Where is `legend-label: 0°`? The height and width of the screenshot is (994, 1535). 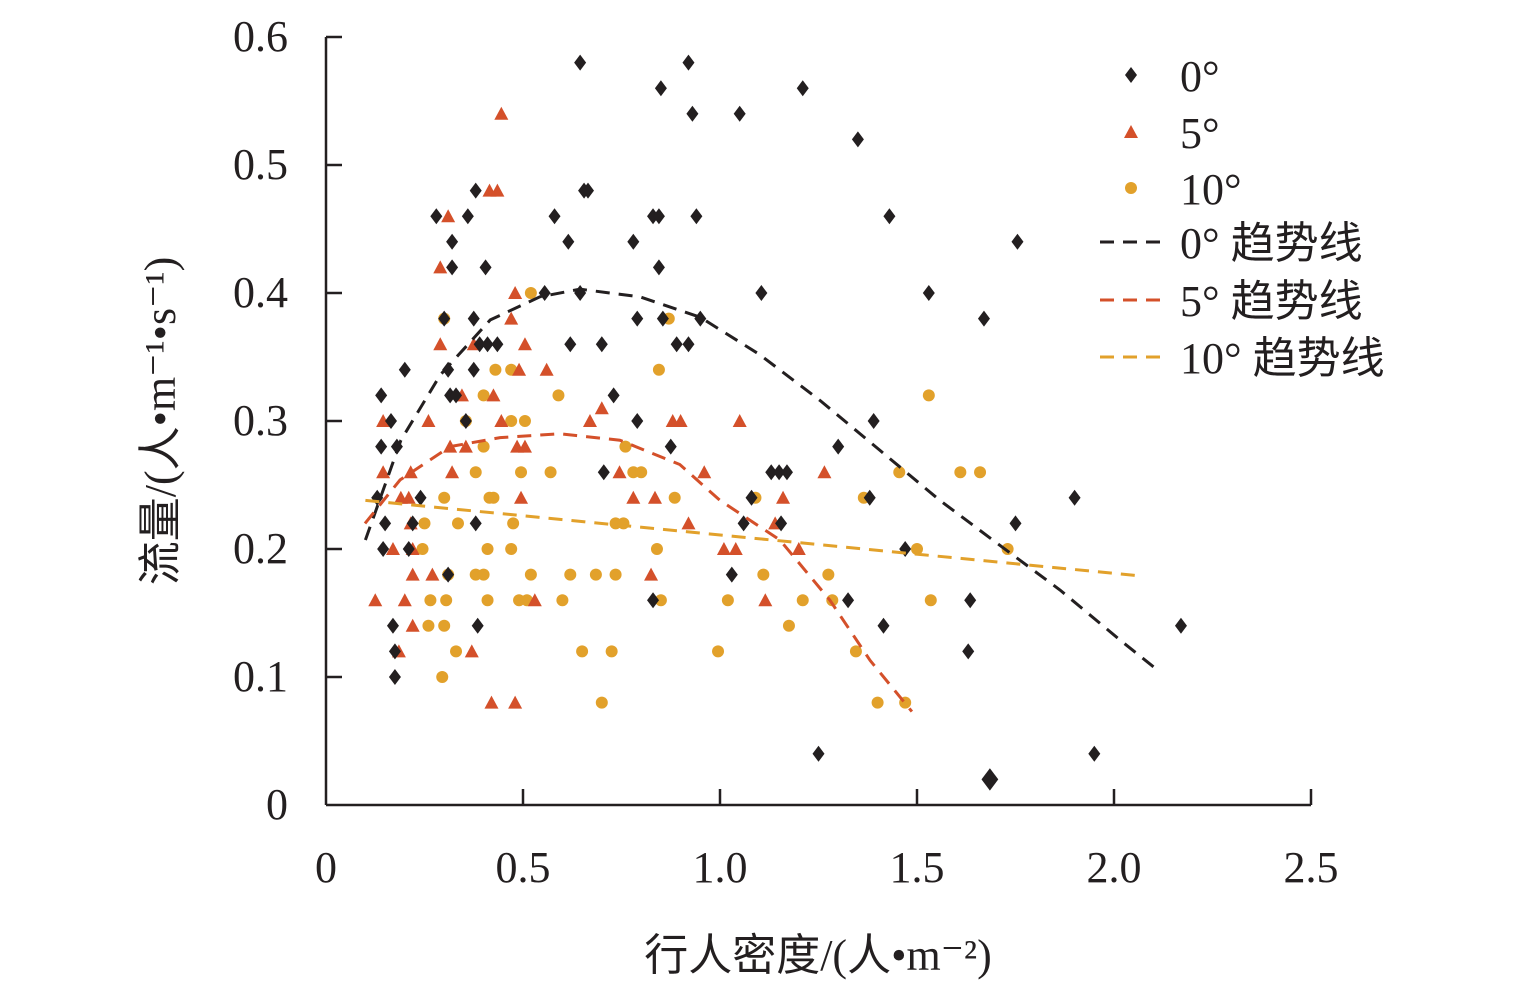 legend-label: 0° is located at coordinates (1200, 76).